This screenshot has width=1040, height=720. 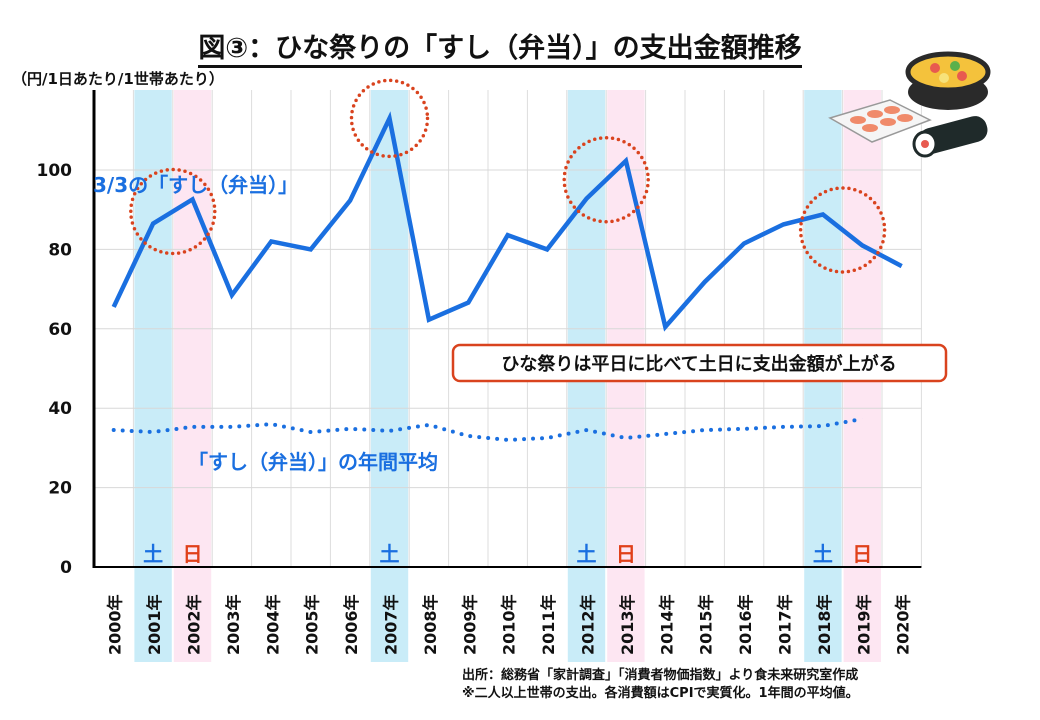 What do you see at coordinates (500, 50) in the screenshot?
I see `title-text: 図③：ひな祭りの「すし（弁当）」の支出金額推移` at bounding box center [500, 50].